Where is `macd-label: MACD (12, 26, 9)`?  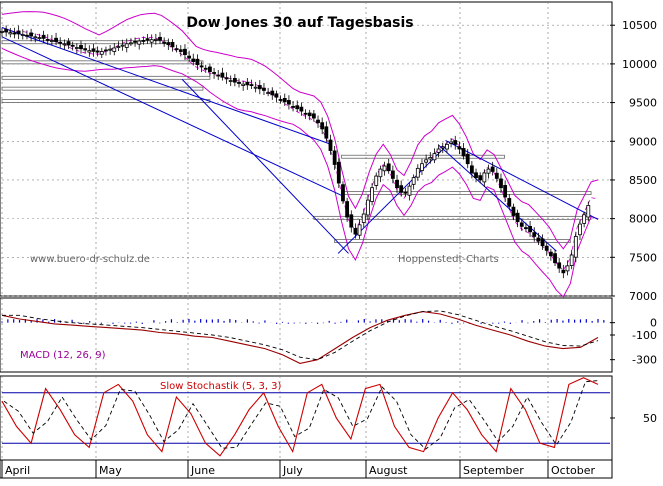
macd-label: MACD (12, 26, 9) is located at coordinates (63, 355).